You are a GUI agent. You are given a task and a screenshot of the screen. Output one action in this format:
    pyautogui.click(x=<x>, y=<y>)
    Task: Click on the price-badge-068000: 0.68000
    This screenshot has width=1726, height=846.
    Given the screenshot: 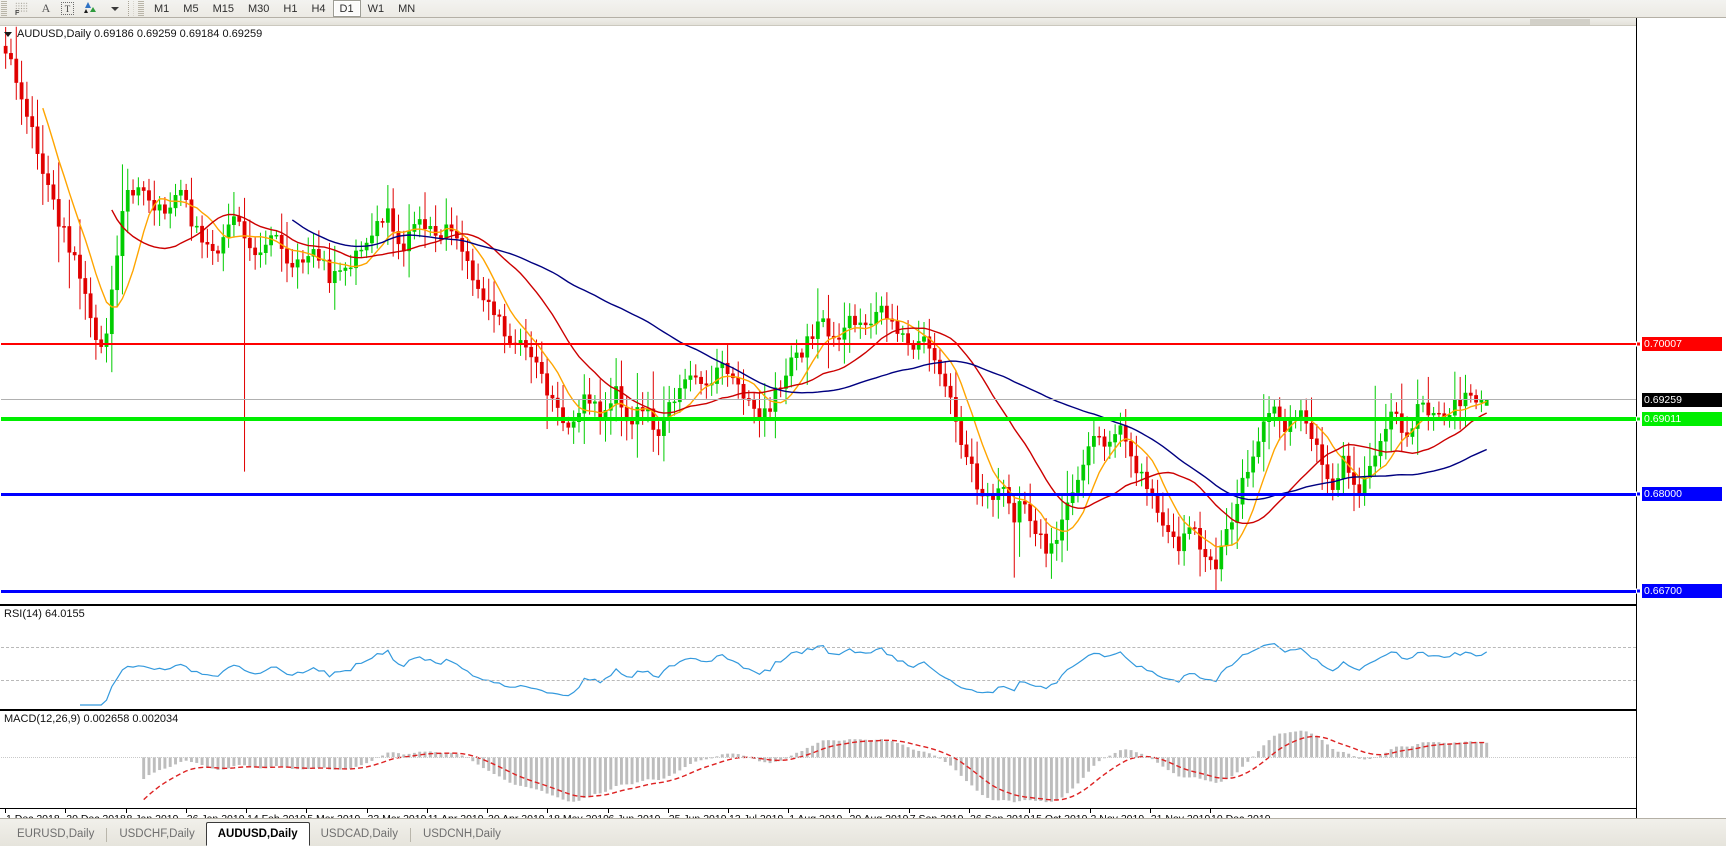 What is the action you would take?
    pyautogui.click(x=1679, y=494)
    